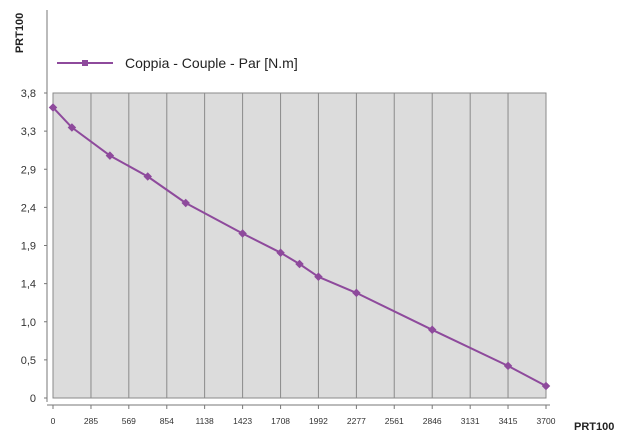 The width and height of the screenshot is (617, 435). What do you see at coordinates (20, 33) in the screenshot?
I see `y-axis-title: PRT100` at bounding box center [20, 33].